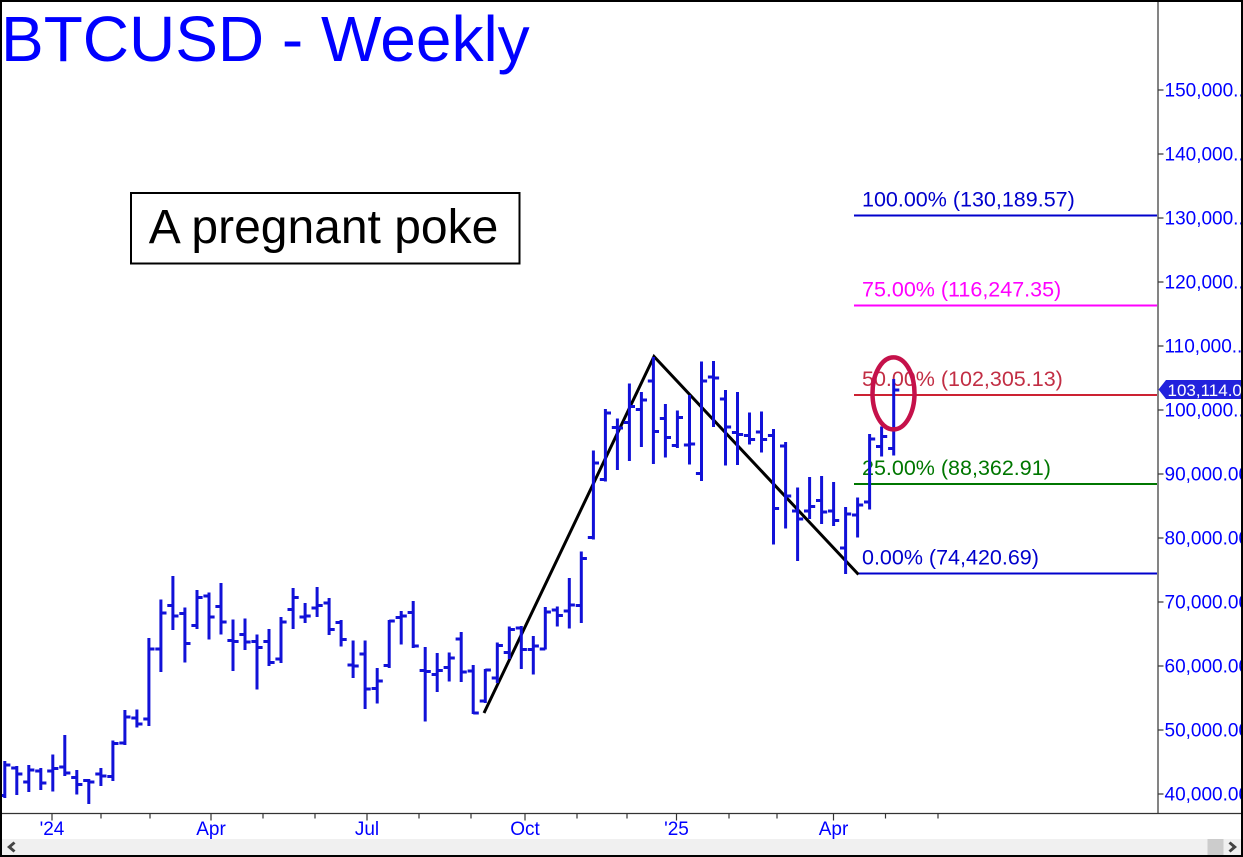 The height and width of the screenshot is (857, 1243). What do you see at coordinates (525, 829) in the screenshot?
I see `svg-text: Oct` at bounding box center [525, 829].